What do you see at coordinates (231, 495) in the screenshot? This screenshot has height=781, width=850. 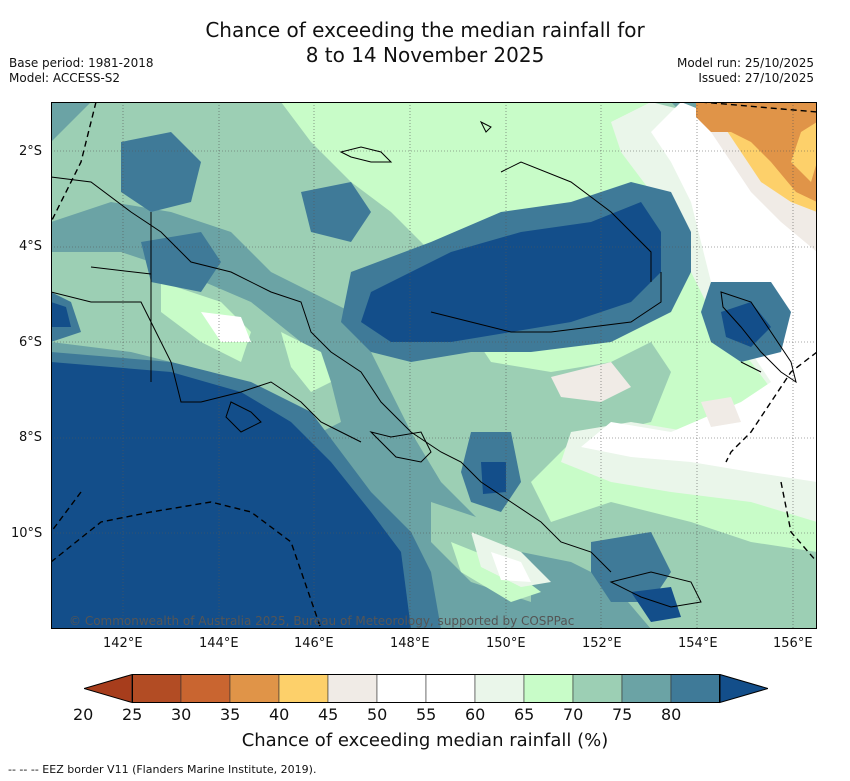 I see `region-80-b` at bounding box center [231, 495].